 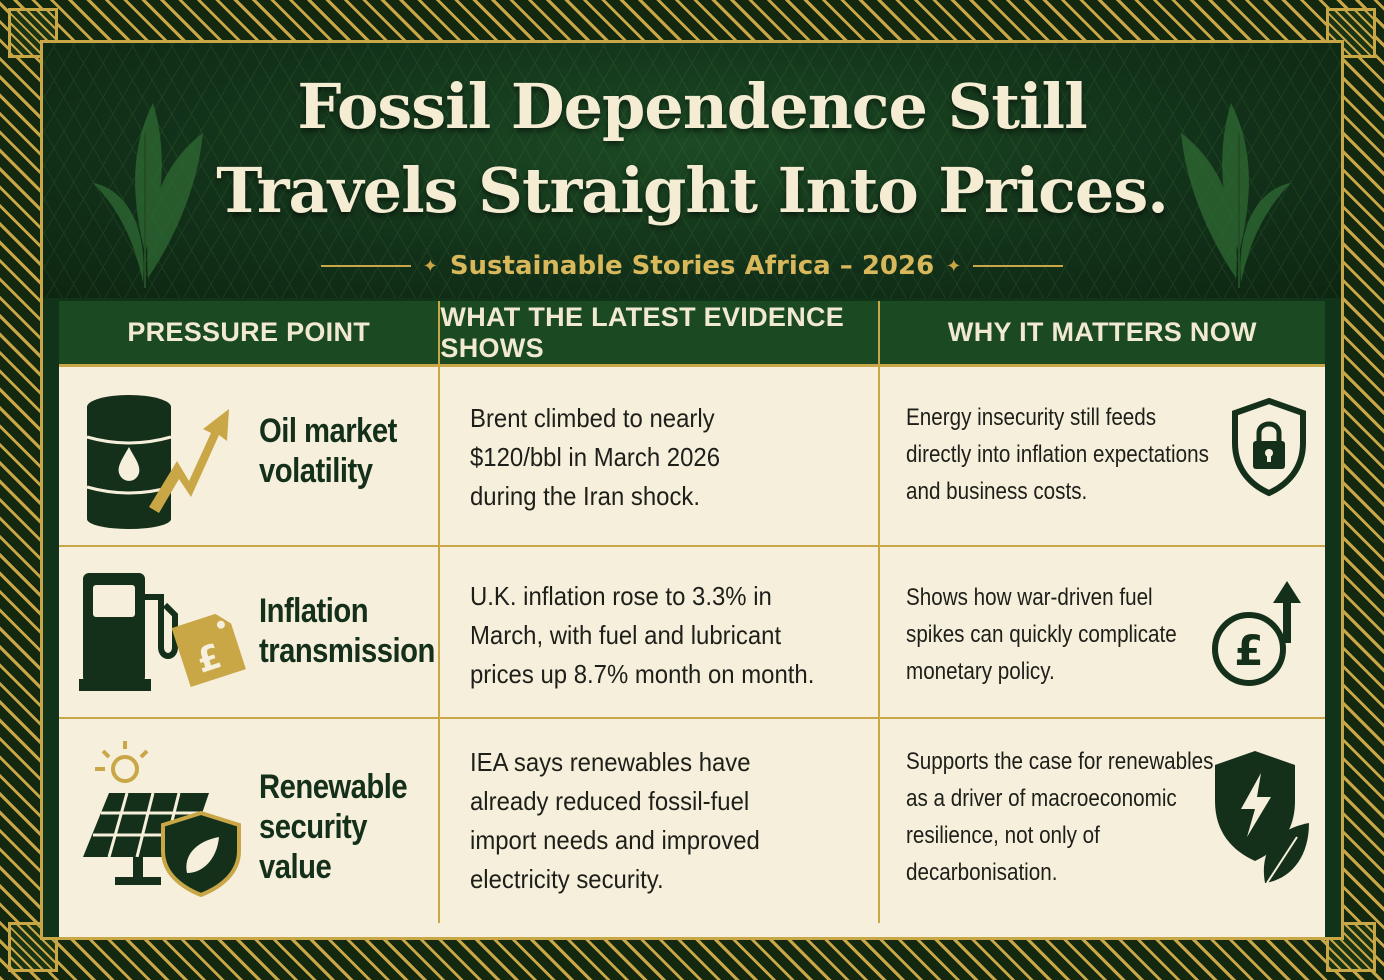 I want to click on evidence-line: $120/bbl in March 2026, so click(x=595, y=457).